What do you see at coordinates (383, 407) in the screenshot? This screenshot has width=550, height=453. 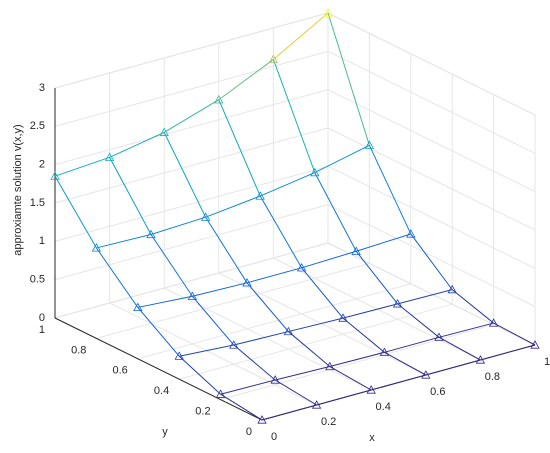 I see `x-tick-label: 0.4` at bounding box center [383, 407].